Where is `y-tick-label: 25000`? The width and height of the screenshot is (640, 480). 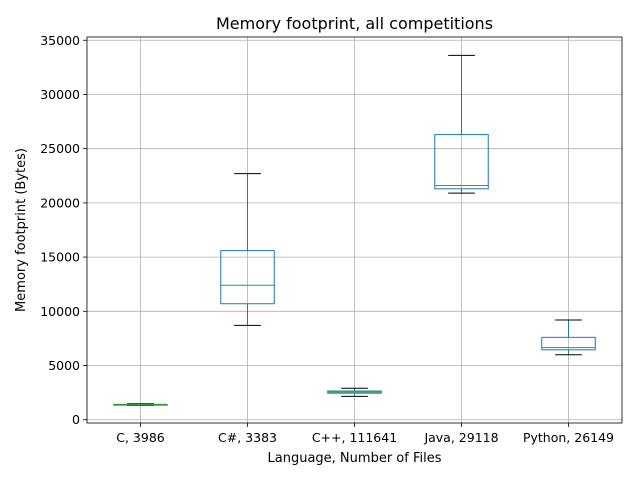 y-tick-label: 25000 is located at coordinates (60, 148).